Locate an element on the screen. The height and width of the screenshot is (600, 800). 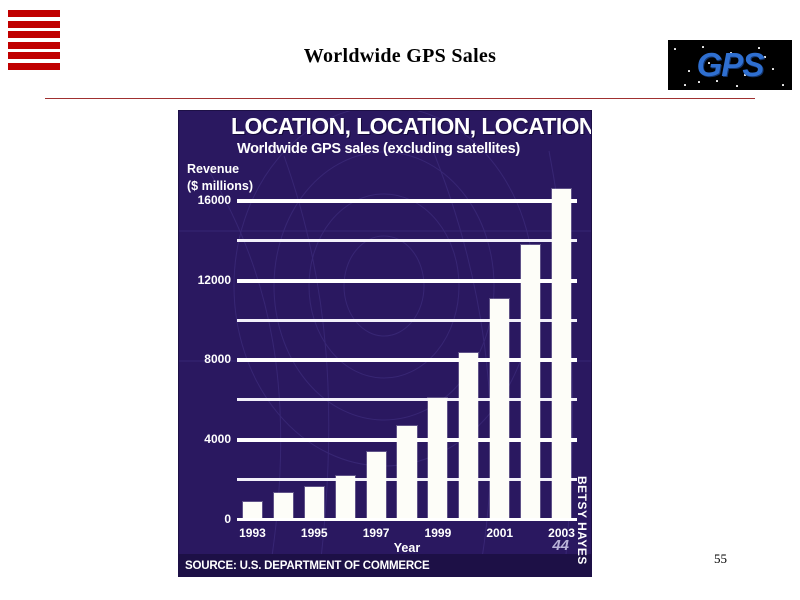
y-axis-tick-label: 16000 is located at coordinates (214, 199).